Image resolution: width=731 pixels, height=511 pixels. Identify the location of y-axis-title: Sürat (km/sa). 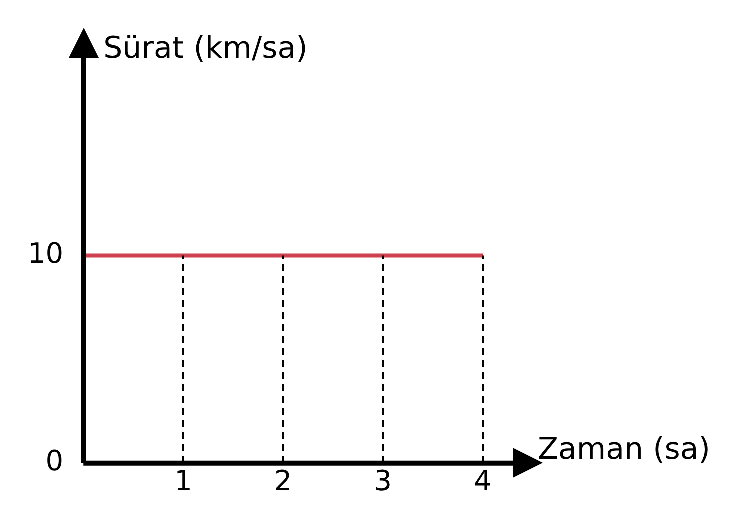
(206, 48).